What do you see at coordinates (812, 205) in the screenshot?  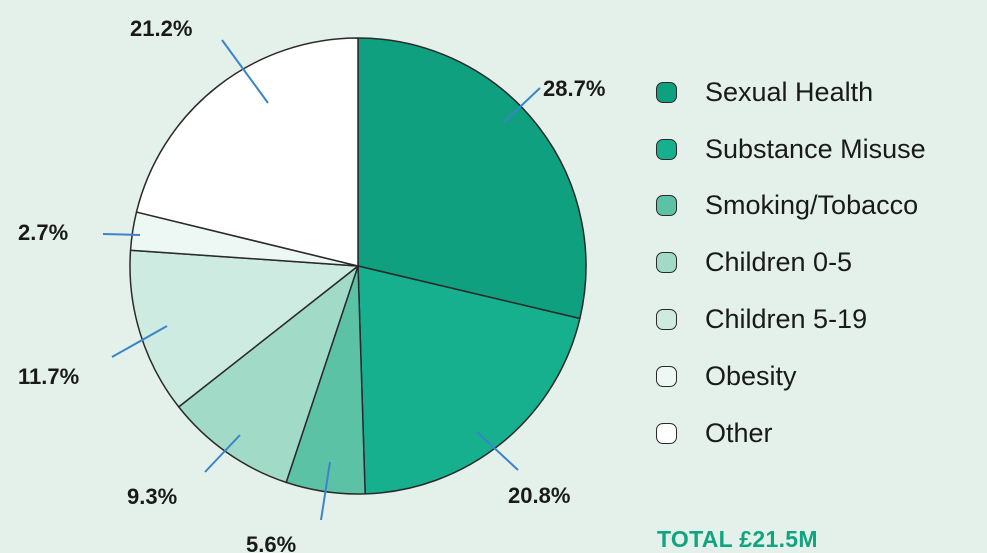 I see `legend-label-smoking-tobacco: Smoking/Tobacco` at bounding box center [812, 205].